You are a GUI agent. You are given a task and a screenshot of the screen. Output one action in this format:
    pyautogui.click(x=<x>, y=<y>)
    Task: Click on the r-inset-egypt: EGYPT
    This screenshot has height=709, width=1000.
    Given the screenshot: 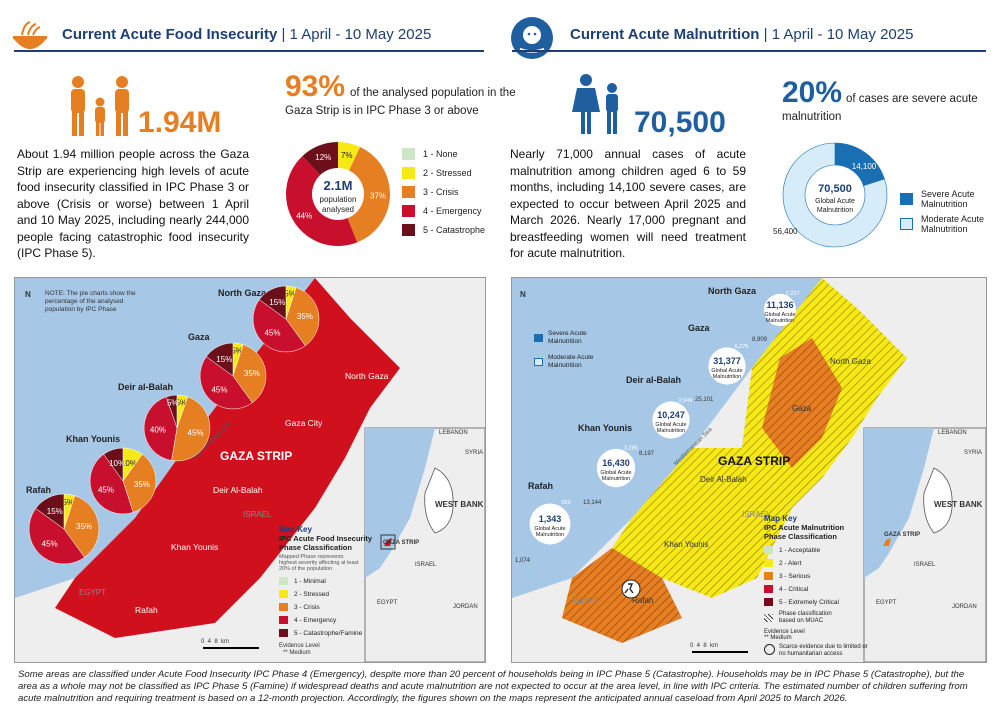 What is the action you would take?
    pyautogui.click(x=886, y=603)
    